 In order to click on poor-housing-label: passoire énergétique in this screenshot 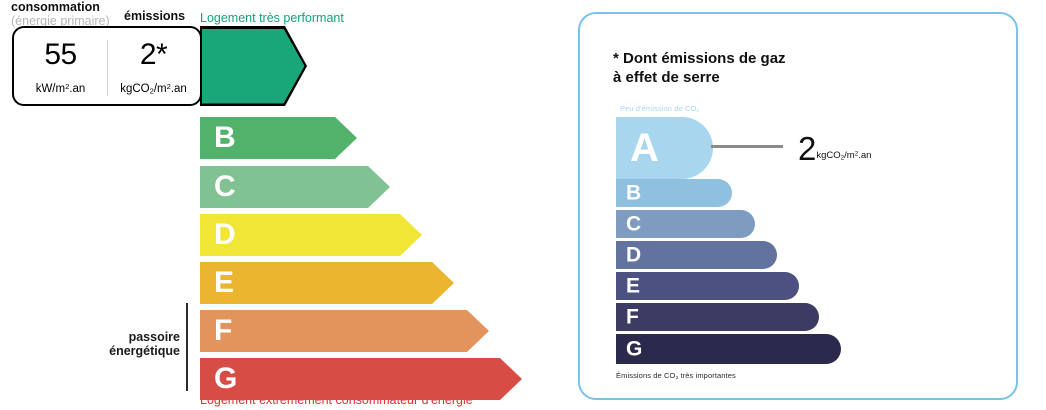, I will do `click(144, 344)`.